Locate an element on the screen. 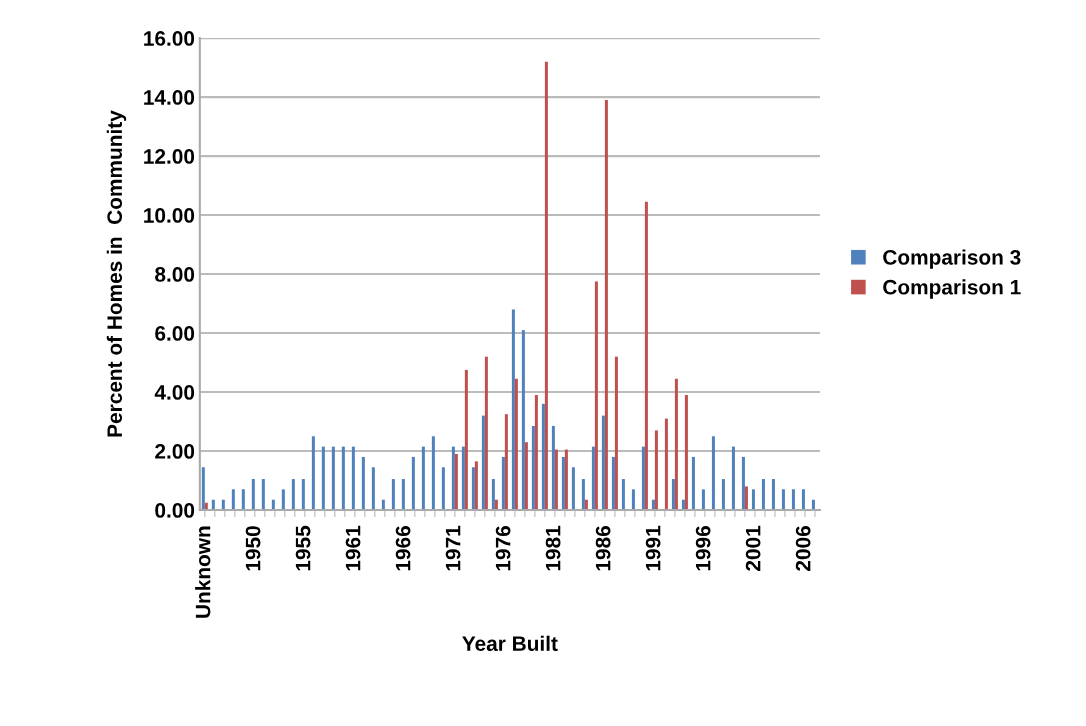  x-axis-title: Year Built is located at coordinates (510, 643).